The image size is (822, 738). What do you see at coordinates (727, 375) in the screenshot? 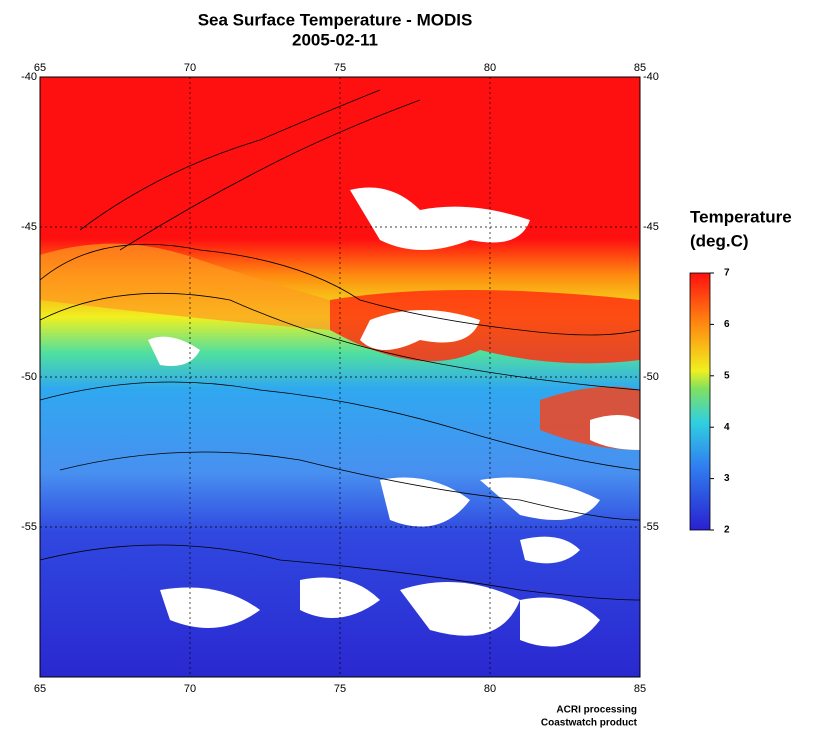
I see `colorbar-tick-label: 5` at bounding box center [727, 375].